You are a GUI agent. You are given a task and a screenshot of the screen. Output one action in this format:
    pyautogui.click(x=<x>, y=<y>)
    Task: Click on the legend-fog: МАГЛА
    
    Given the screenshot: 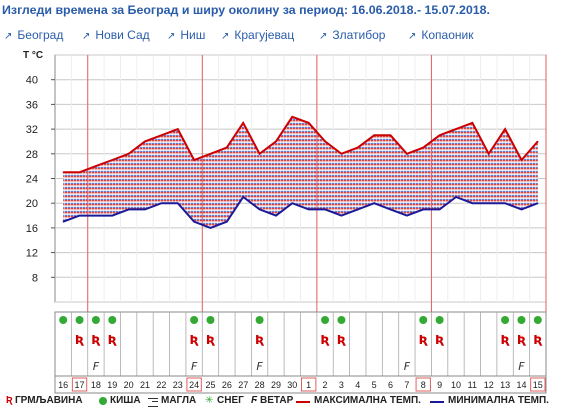 What is the action you would take?
    pyautogui.click(x=179, y=400)
    